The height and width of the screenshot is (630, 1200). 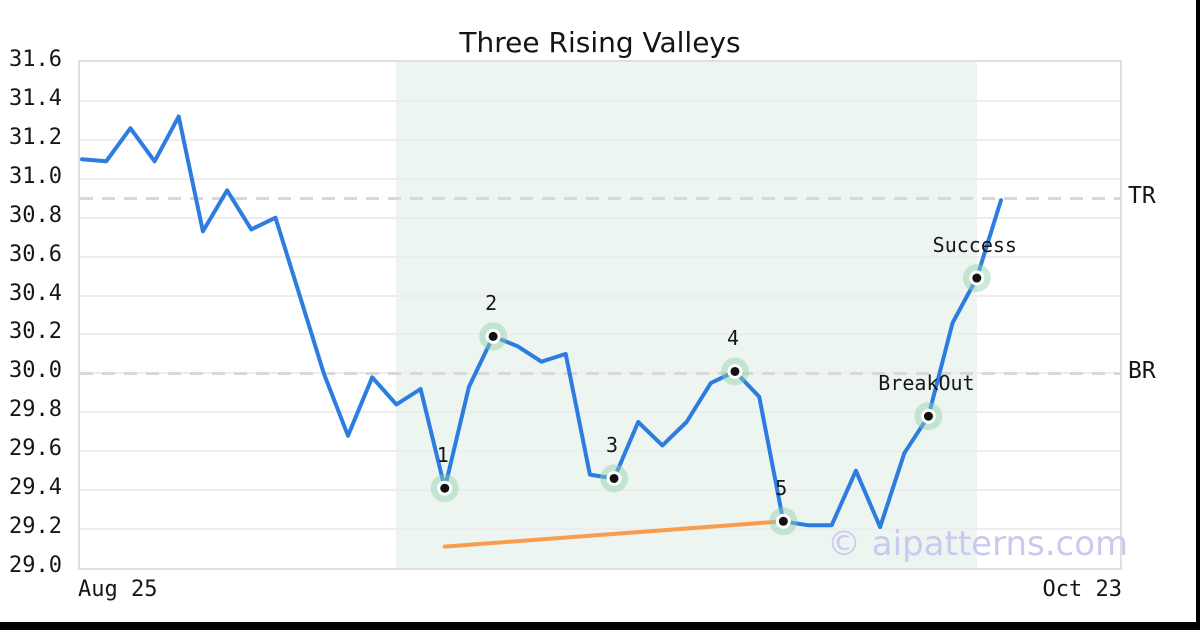 I want to click on y-tick-label: 31.2, so click(x=35, y=137).